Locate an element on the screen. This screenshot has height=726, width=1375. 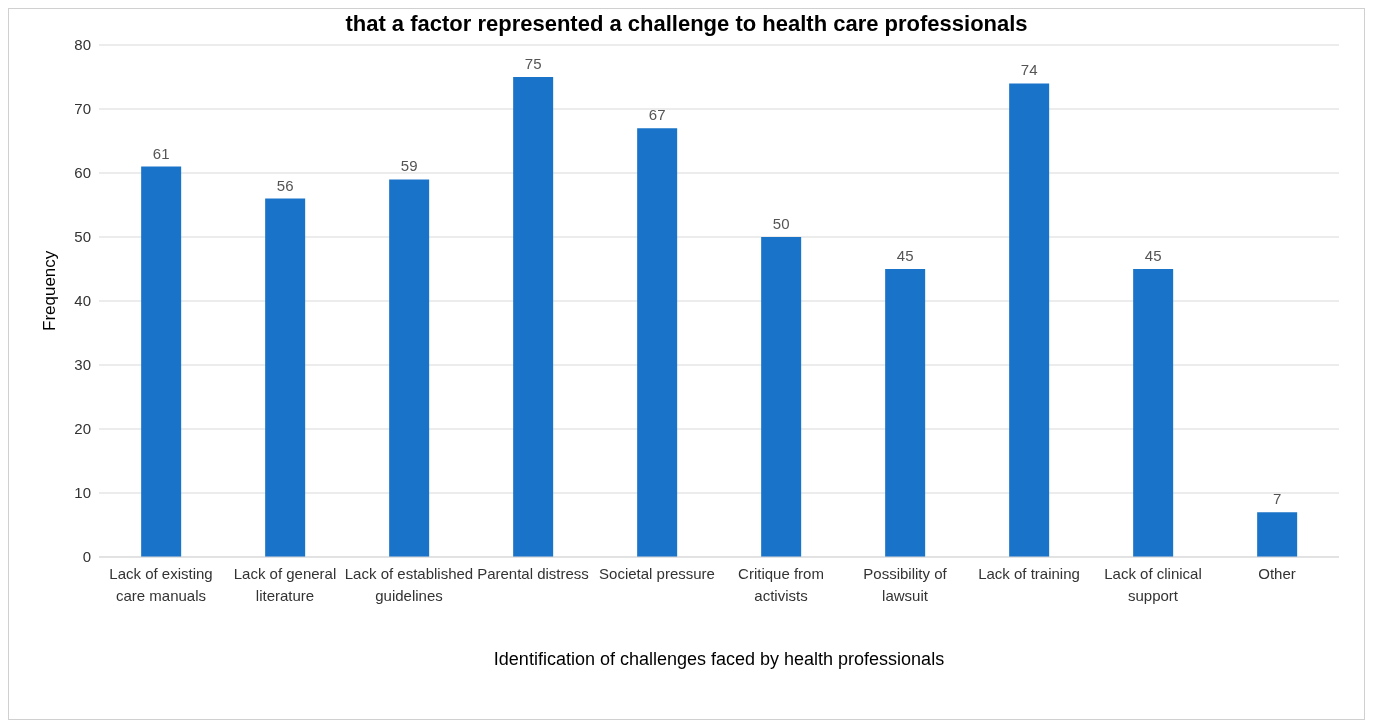
x-tick-label: Lack of established guidelines is located at coordinates (409, 584).